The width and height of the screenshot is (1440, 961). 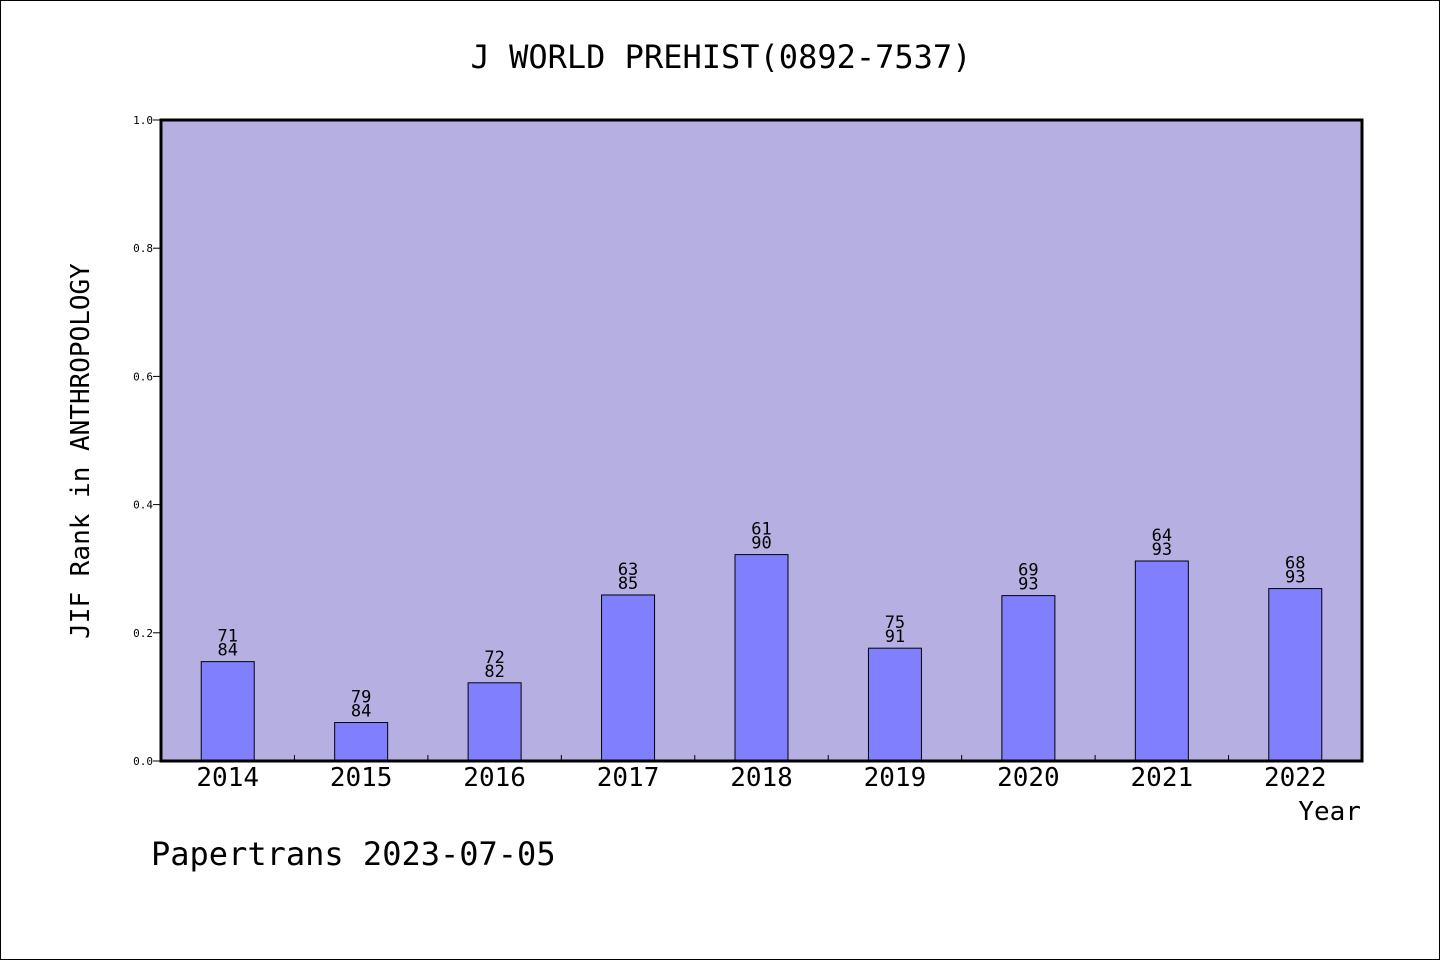 I want to click on total-label: 90, so click(x=761, y=544).